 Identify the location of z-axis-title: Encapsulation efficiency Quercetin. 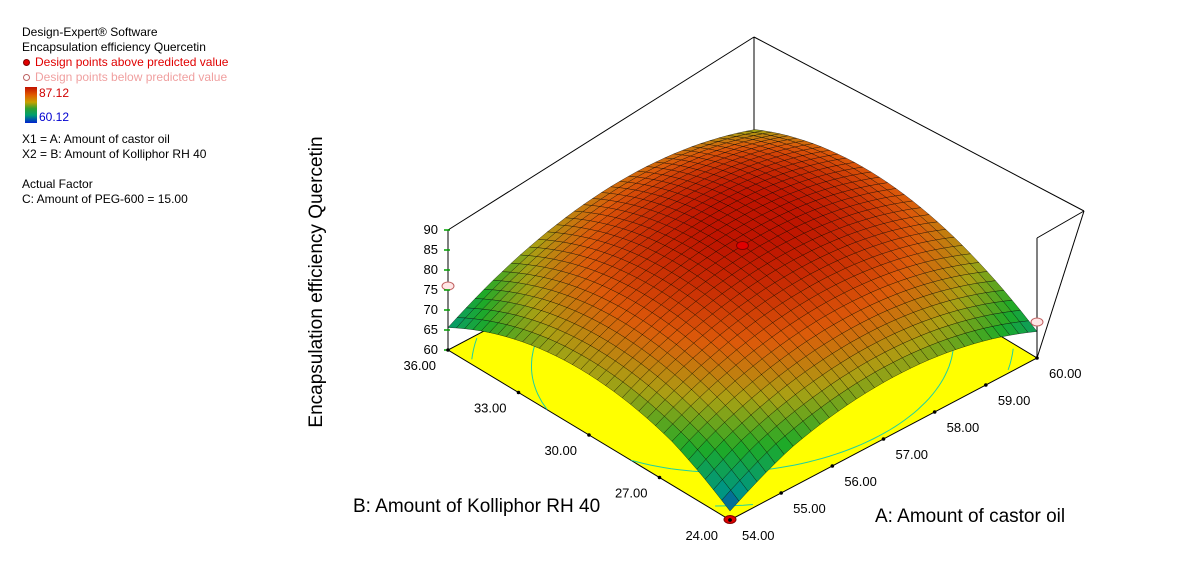
(316, 281).